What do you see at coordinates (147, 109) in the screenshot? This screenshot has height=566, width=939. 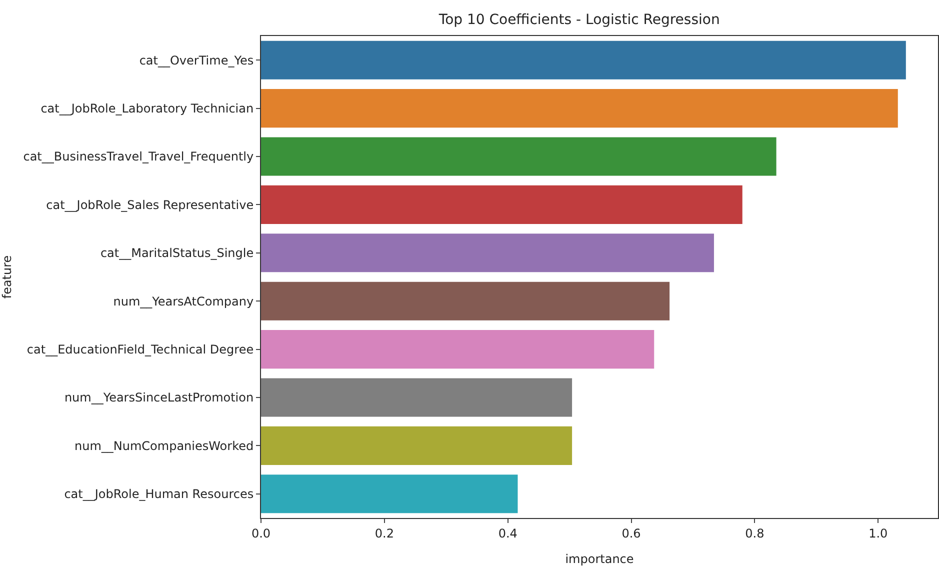 I see `y-tick-label: cat__JobRole_Laboratory Technician` at bounding box center [147, 109].